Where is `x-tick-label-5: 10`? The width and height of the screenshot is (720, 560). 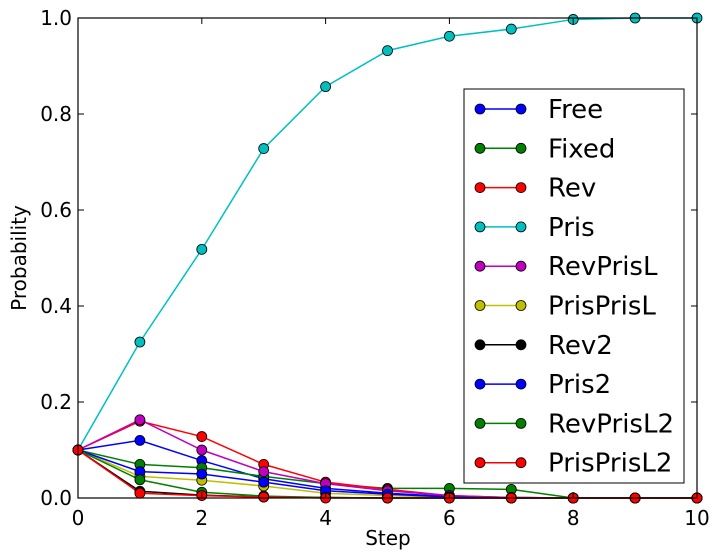 x-tick-label-5: 10 is located at coordinates (696, 518).